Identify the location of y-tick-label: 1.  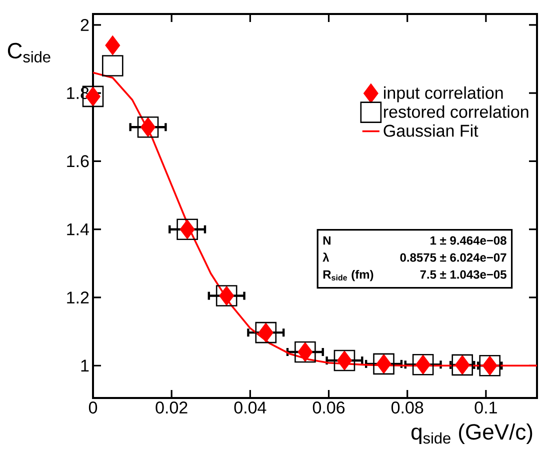
(85, 366).